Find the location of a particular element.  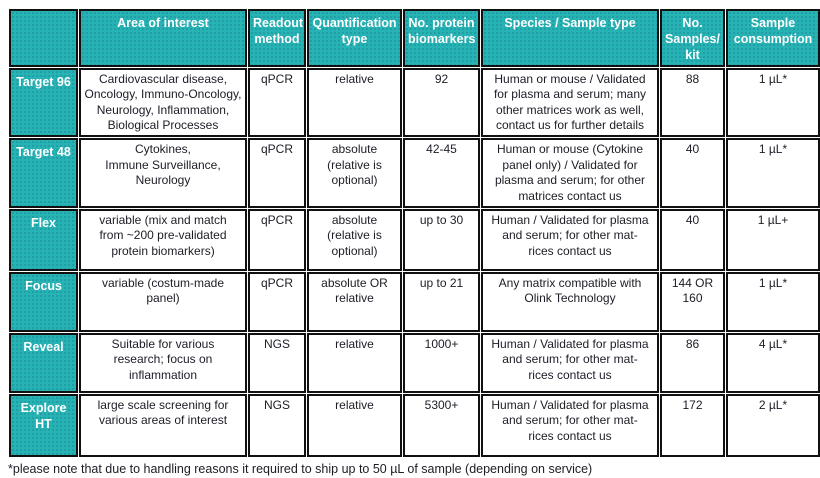

cell-no-protein-biomarkers: 42-45 is located at coordinates (441, 173).